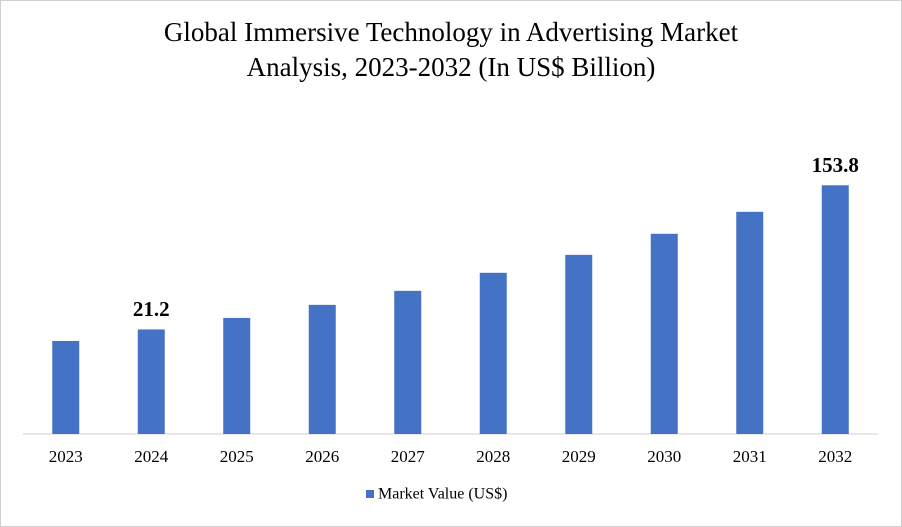 The height and width of the screenshot is (527, 902). Describe the element at coordinates (835, 456) in the screenshot. I see `x-tick-label: 2032` at that location.